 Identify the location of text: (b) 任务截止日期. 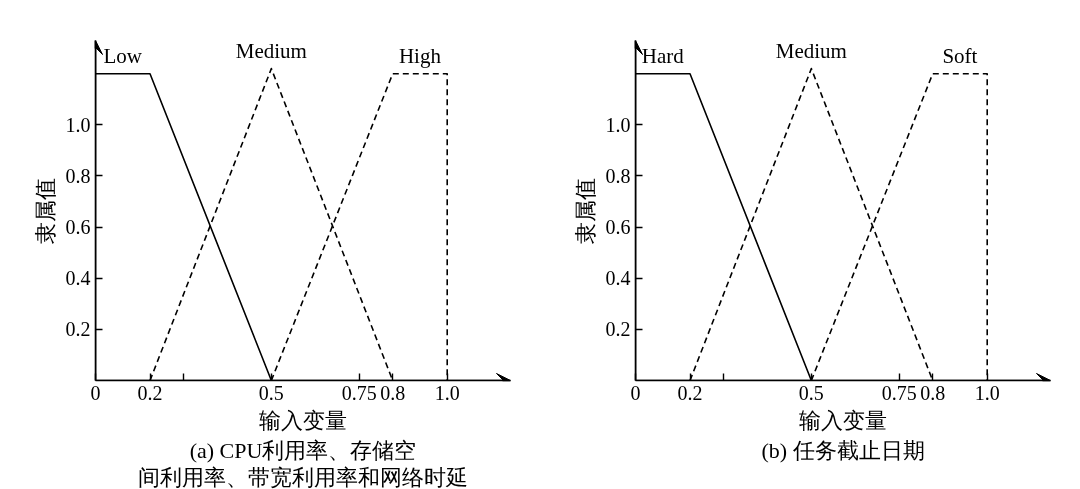
(843, 450).